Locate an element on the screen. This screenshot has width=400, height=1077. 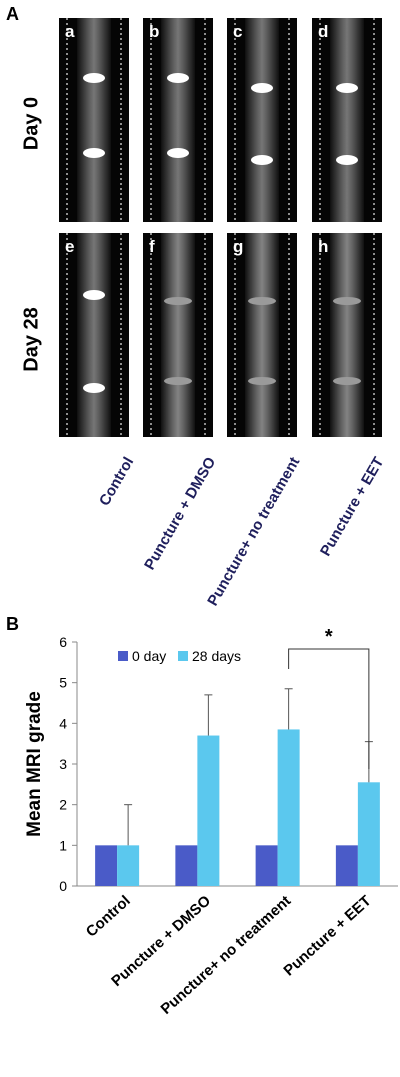
x-category-label: Puncture+ no treatment is located at coordinates (225, 955).